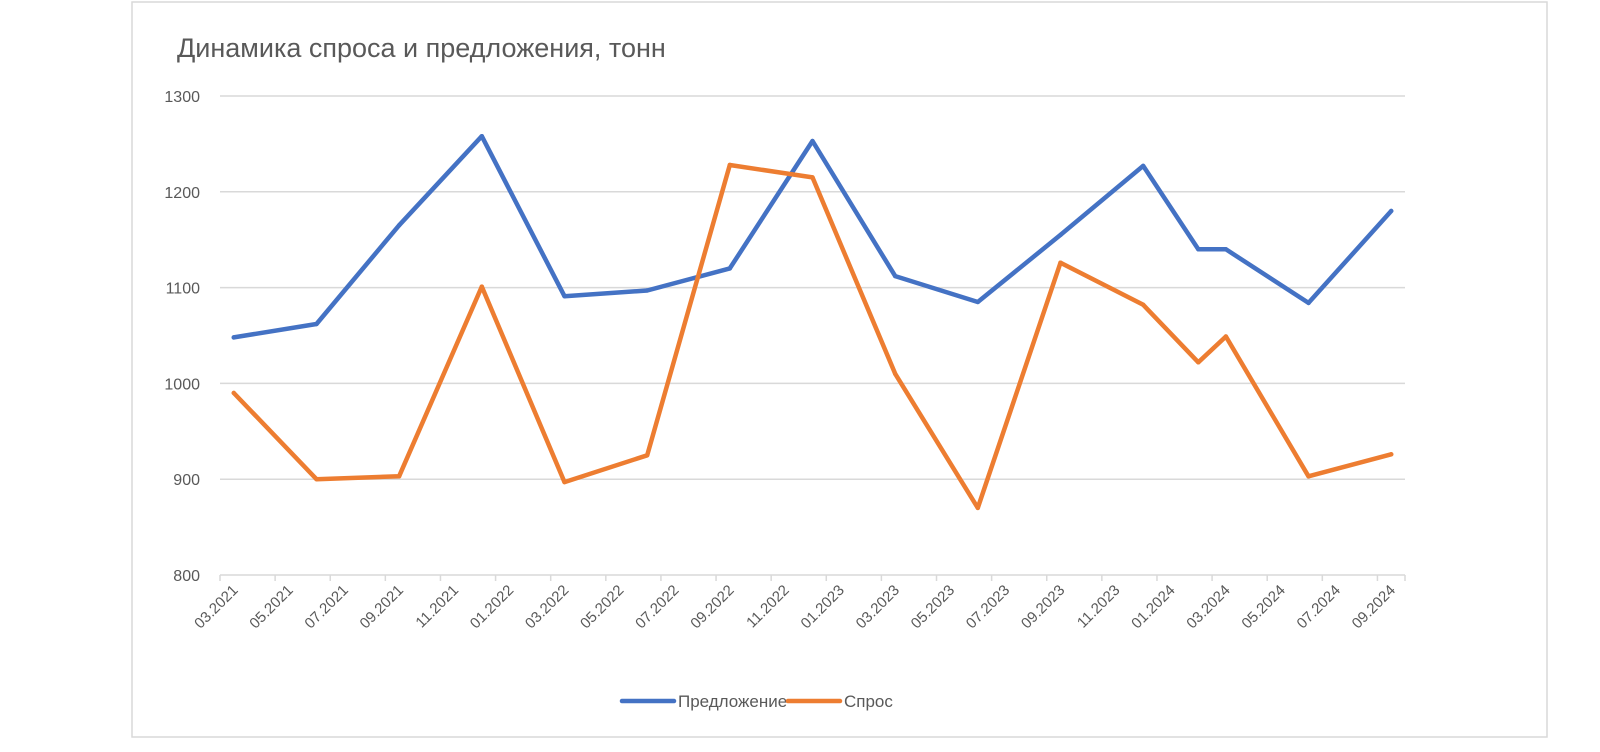 The image size is (1600, 752). Describe the element at coordinates (182, 97) in the screenshot. I see `y-tick-label: 1300` at that location.